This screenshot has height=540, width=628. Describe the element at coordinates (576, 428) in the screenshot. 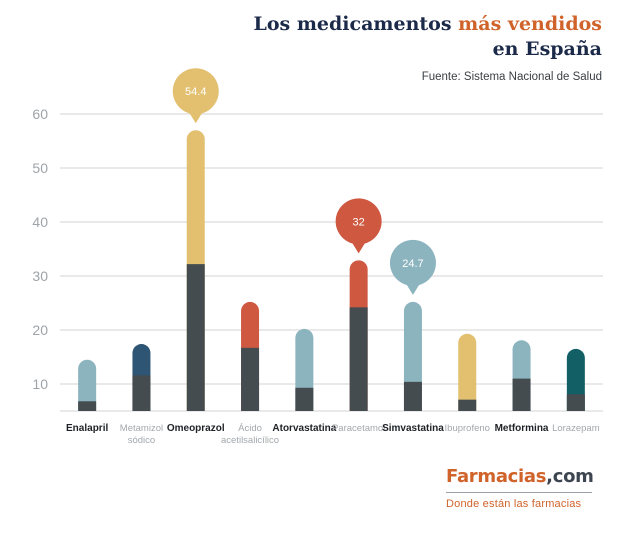

I see `category-label: Lorazepam` at that location.